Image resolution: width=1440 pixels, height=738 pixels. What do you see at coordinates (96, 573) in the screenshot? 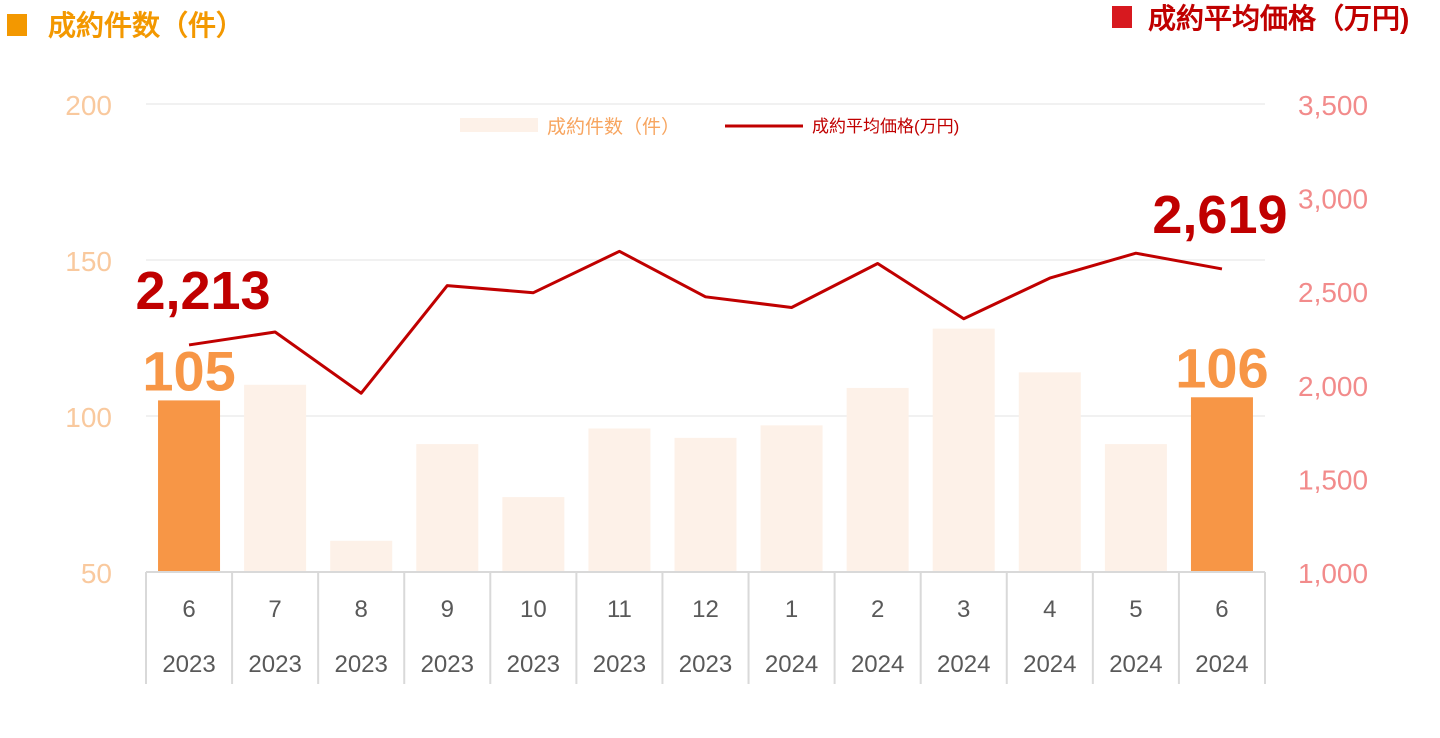
I see `left-tick-label: 50` at bounding box center [96, 573].